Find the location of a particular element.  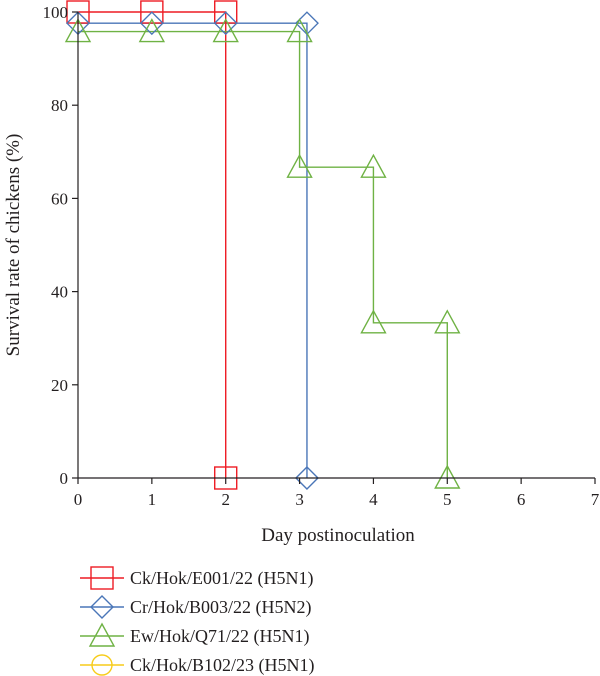

x-tick-label: 6 is located at coordinates (521, 499).